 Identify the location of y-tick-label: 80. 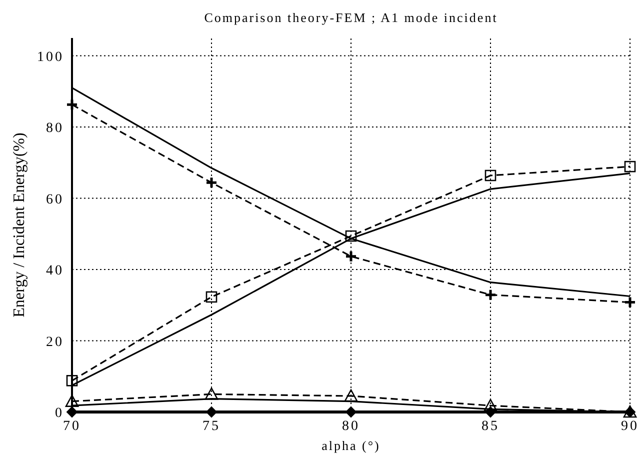
(55, 128).